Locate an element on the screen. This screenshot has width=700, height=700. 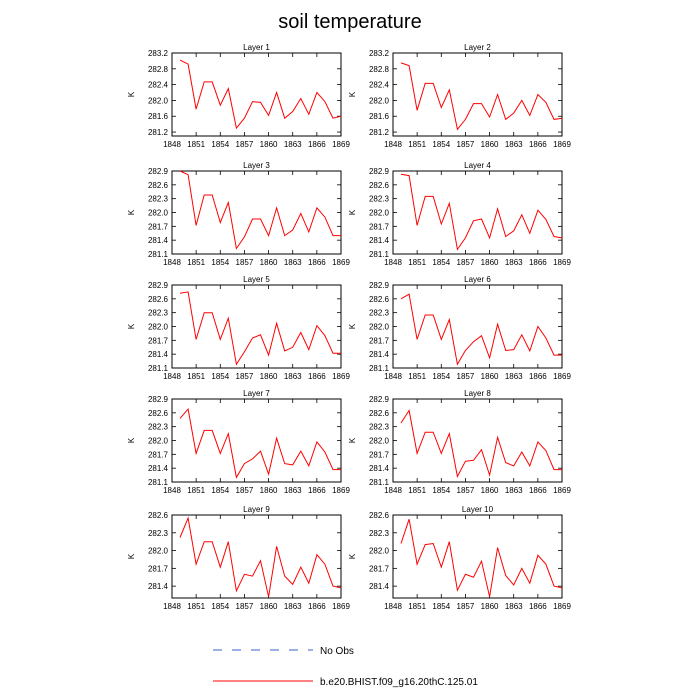
panel-title: Layer 10 is located at coordinates (478, 509).